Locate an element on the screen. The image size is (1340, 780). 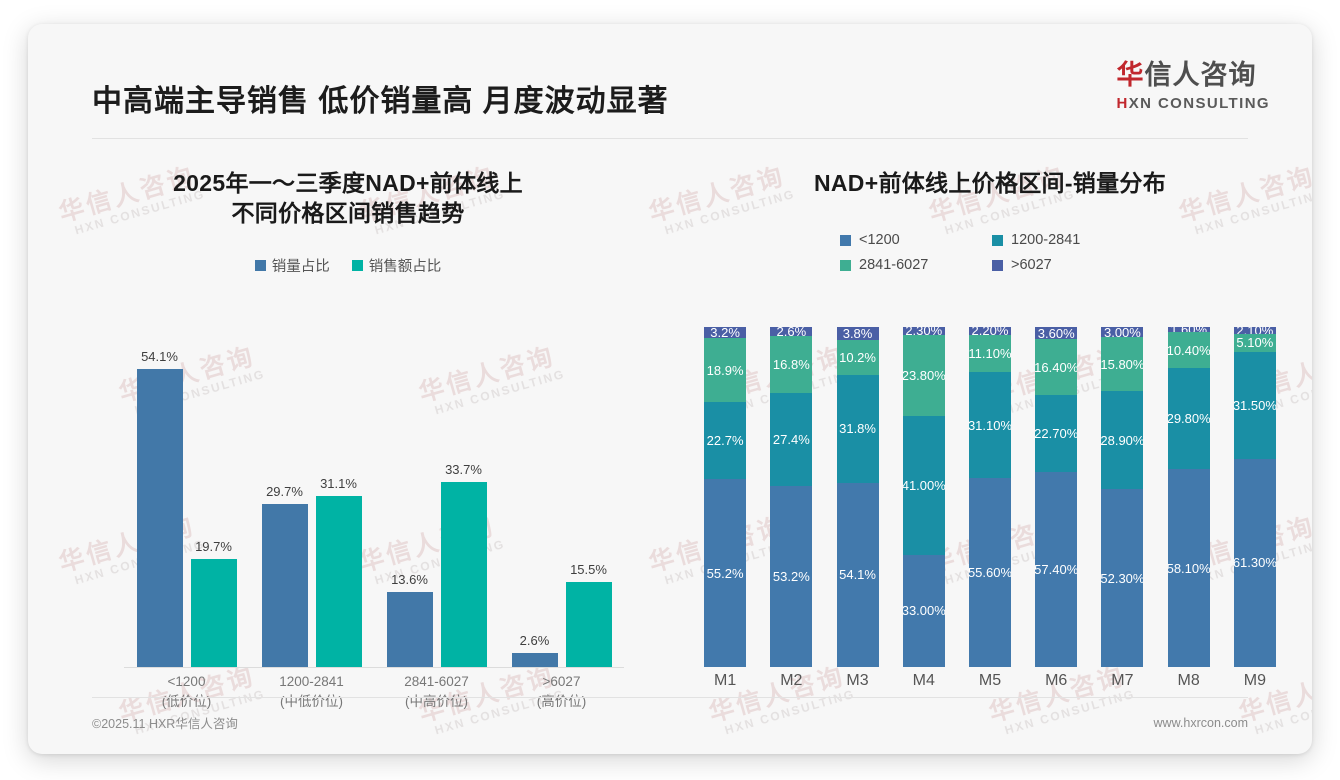
stacked-bar: 55.2% 22.7% 18.9% 3.2% is located at coordinates (725, 497).